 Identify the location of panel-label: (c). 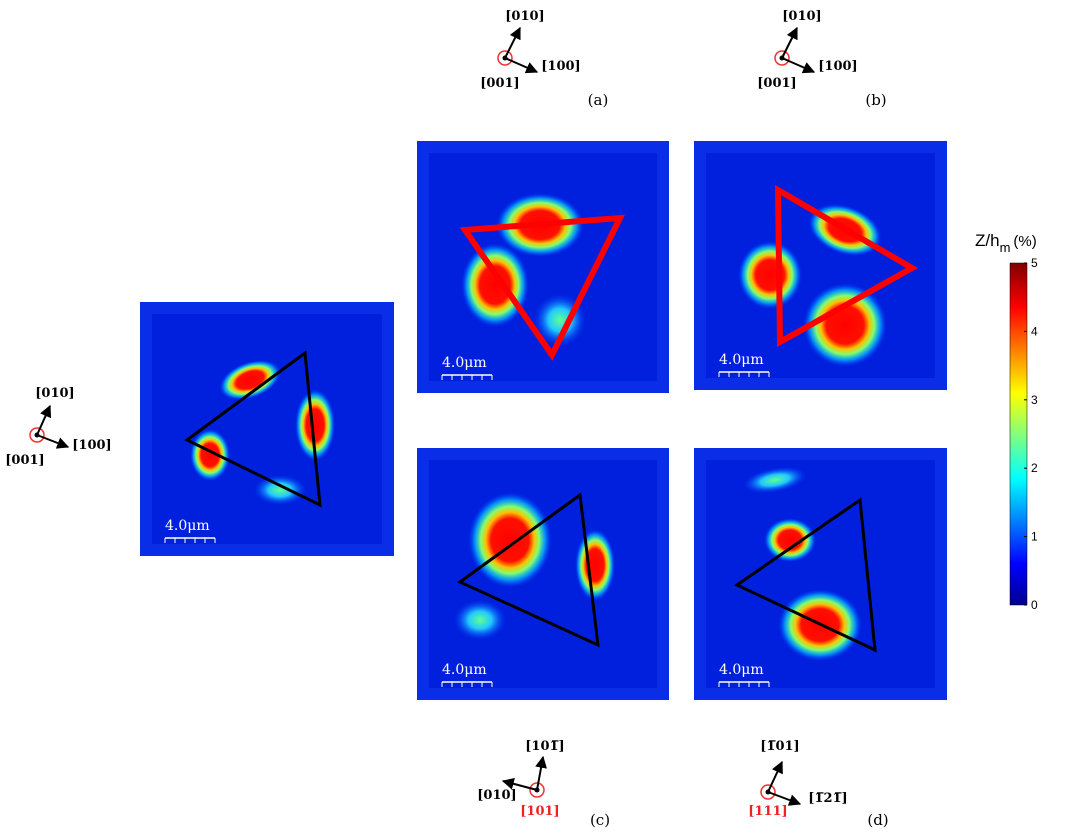
(600, 820).